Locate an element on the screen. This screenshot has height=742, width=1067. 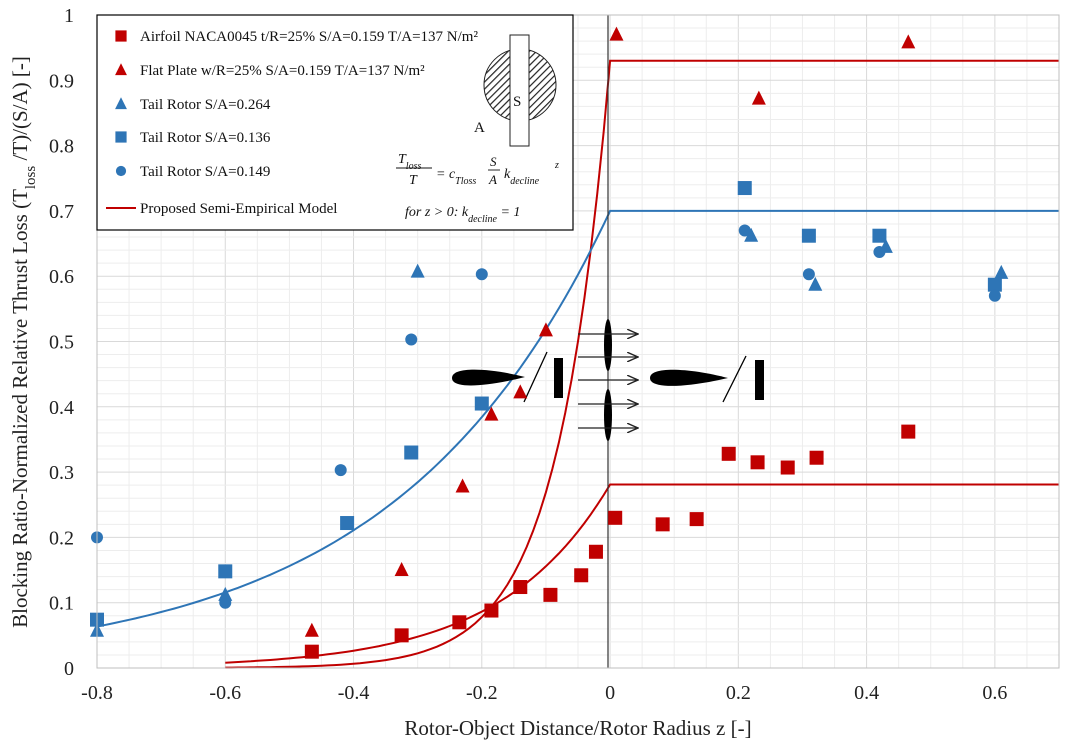
blocking-plate-right is located at coordinates (759, 380).